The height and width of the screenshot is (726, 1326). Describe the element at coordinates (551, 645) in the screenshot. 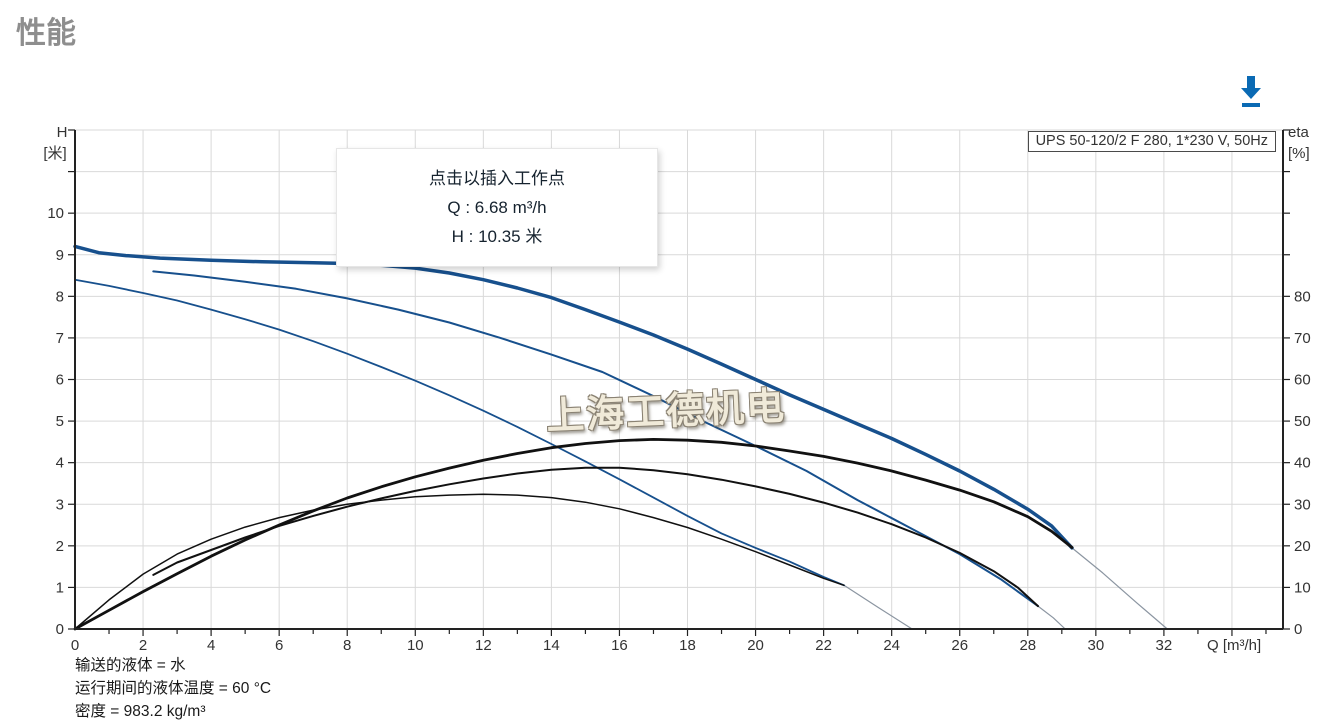

I see `x-tick-label: 14` at that location.